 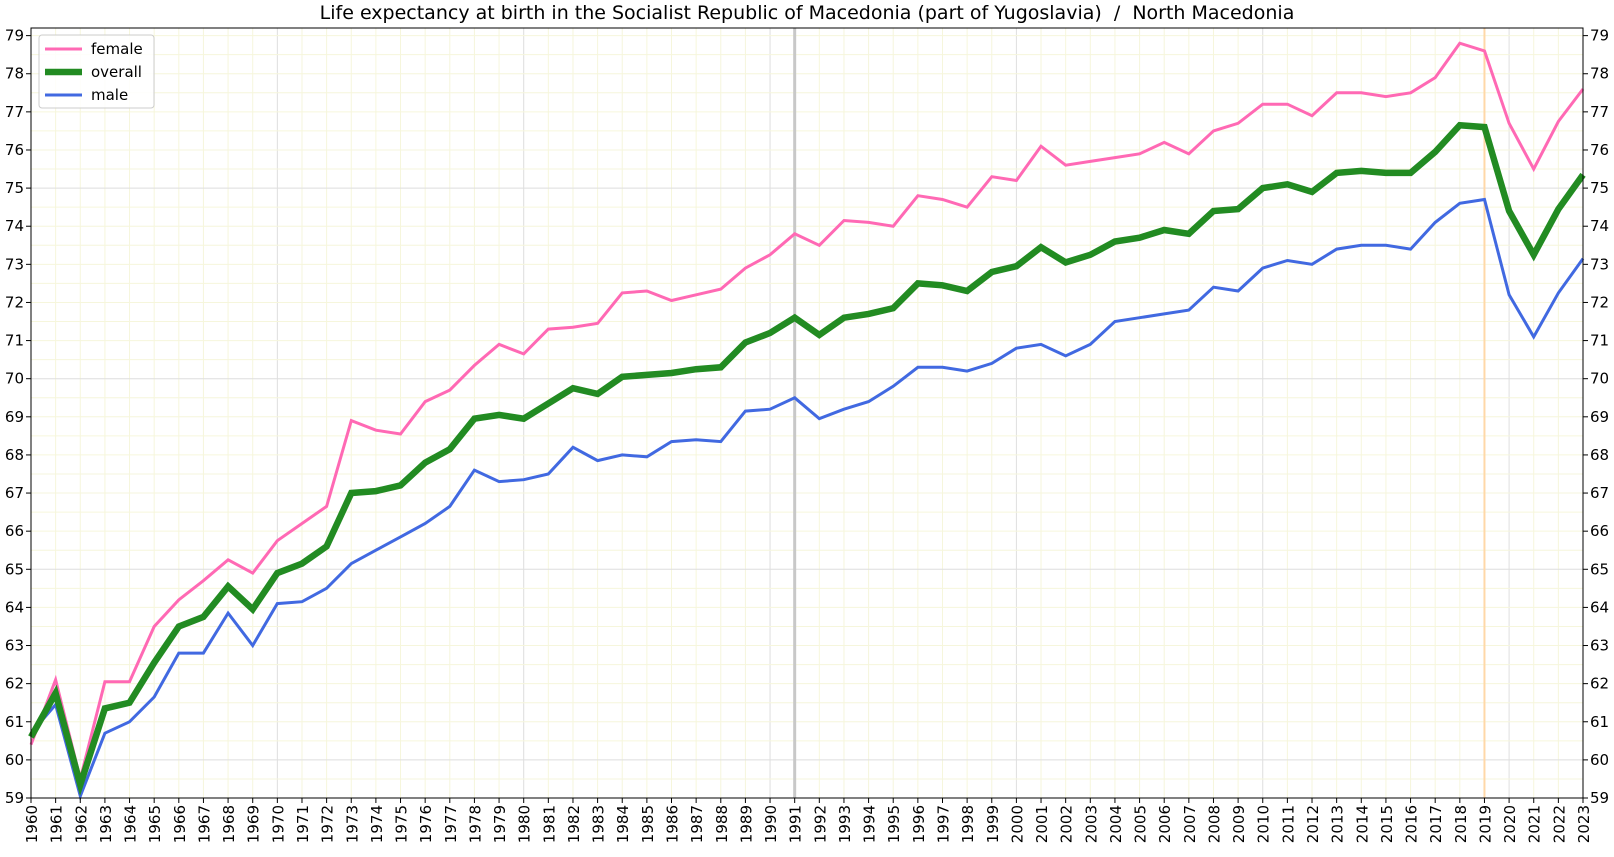 I want to click on x-tick-label: 1984, so click(x=623, y=824).